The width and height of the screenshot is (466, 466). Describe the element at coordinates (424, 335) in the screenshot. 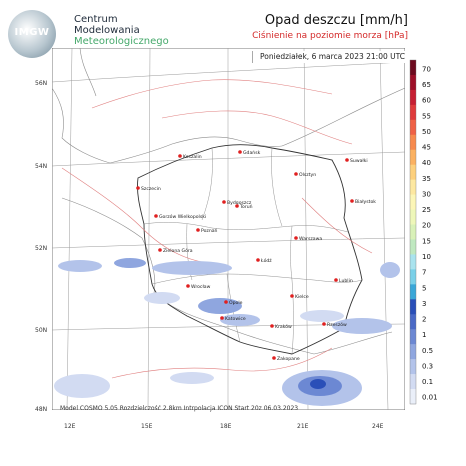

I see `legend-label: 1` at that location.